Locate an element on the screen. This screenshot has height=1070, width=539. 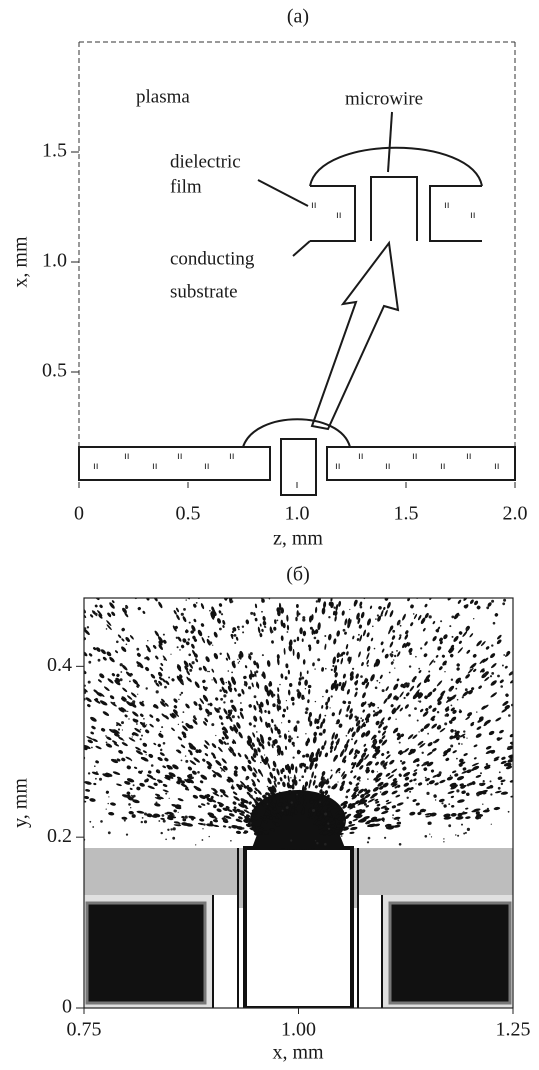
x-tick-label: 0.75 is located at coordinates (84, 1030).